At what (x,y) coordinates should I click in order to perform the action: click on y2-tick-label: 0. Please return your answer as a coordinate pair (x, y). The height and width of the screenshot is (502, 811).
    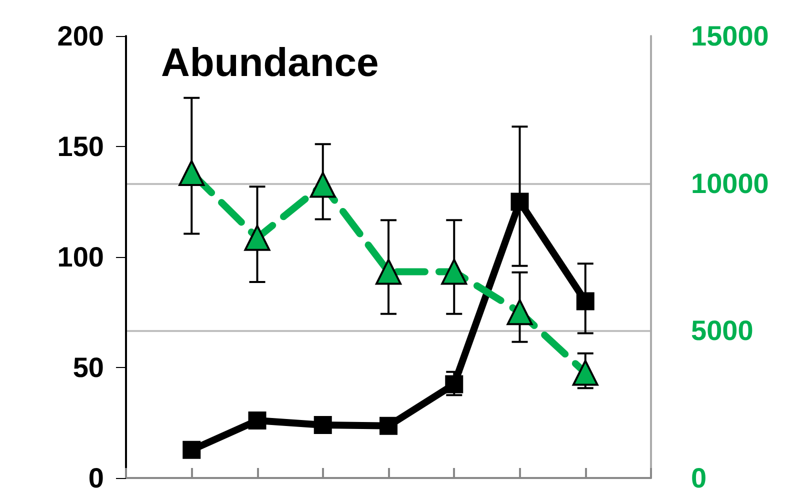
    Looking at the image, I should click on (699, 478).